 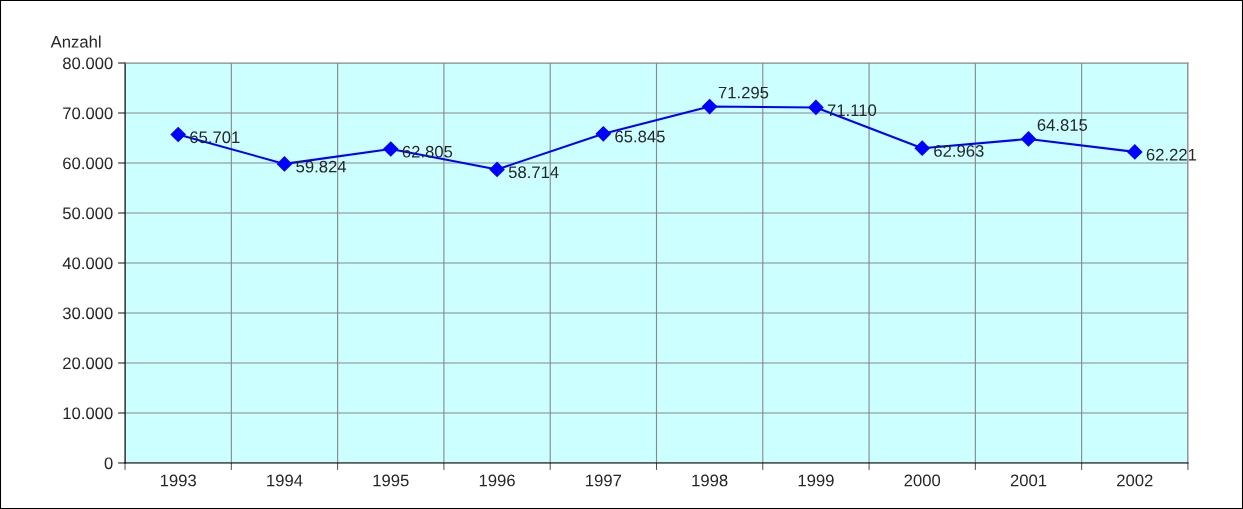 I want to click on data-label: 59.824, so click(x=321, y=166).